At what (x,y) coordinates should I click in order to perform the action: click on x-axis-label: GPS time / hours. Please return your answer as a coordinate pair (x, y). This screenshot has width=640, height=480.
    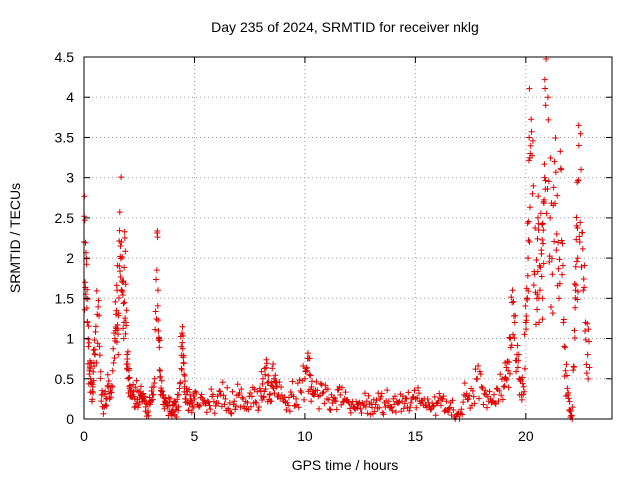
    Looking at the image, I should click on (345, 465).